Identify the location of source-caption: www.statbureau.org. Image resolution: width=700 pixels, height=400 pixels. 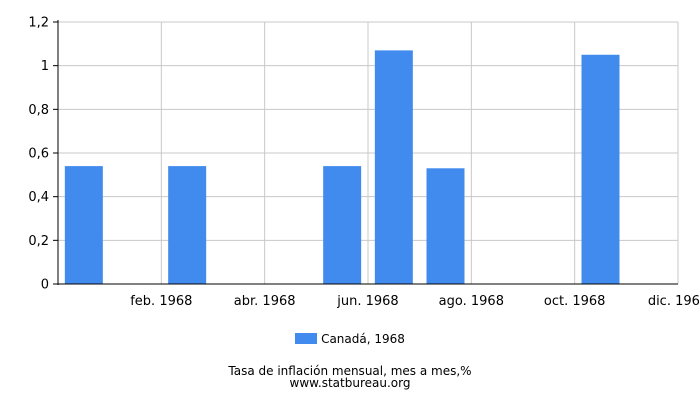
(350, 383).